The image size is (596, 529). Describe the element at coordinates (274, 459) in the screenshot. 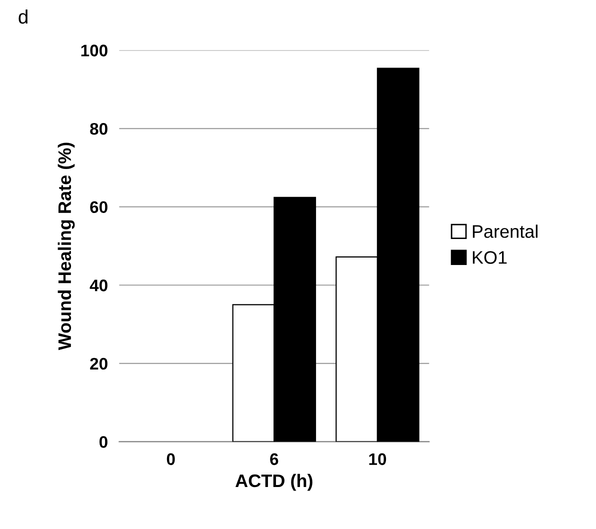

I see `x-tick-label: 6` at that location.